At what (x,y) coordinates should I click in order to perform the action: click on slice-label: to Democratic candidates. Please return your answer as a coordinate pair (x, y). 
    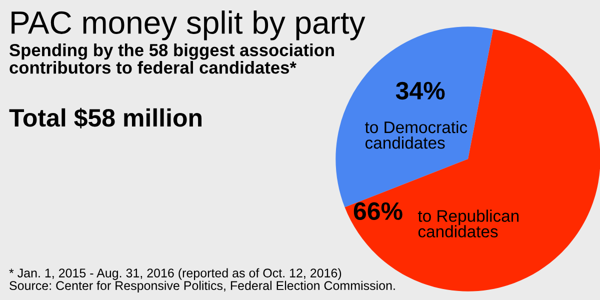
    Looking at the image, I should click on (416, 134).